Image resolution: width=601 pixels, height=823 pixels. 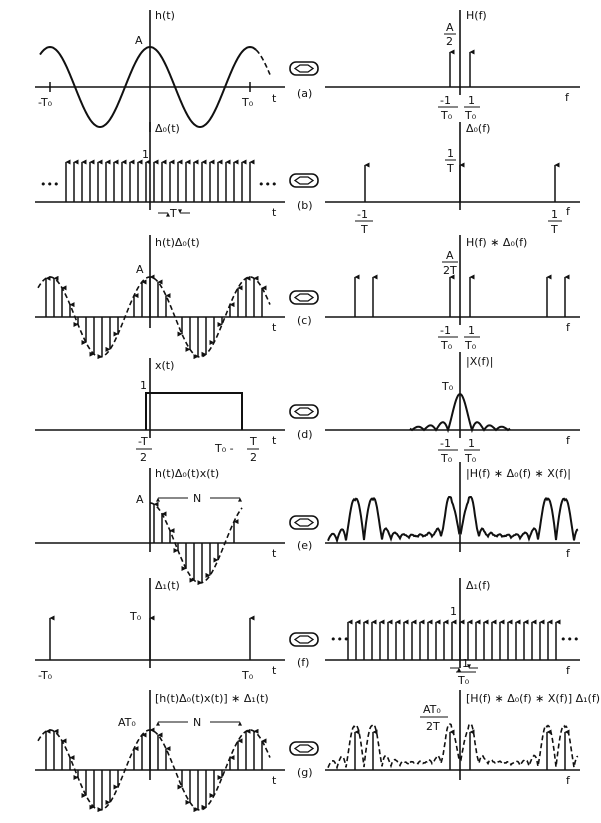 What do you see at coordinates (160, 630) in the screenshot?
I see `time-panel-f: Δ₁(t) T₀ -T₀ T₀ t` at bounding box center [160, 630].